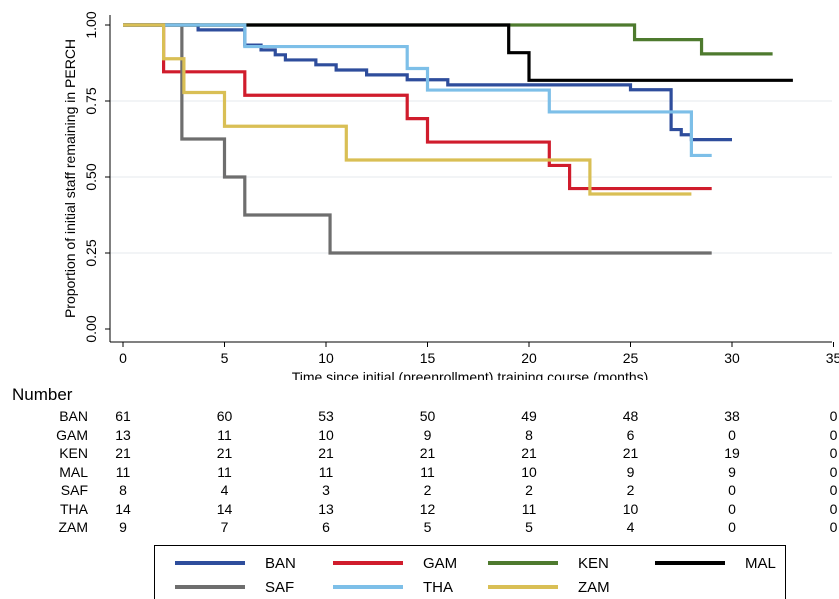 The image size is (839, 599). Describe the element at coordinates (326, 434) in the screenshot. I see `risk-cell-gam-10: 10` at that location.